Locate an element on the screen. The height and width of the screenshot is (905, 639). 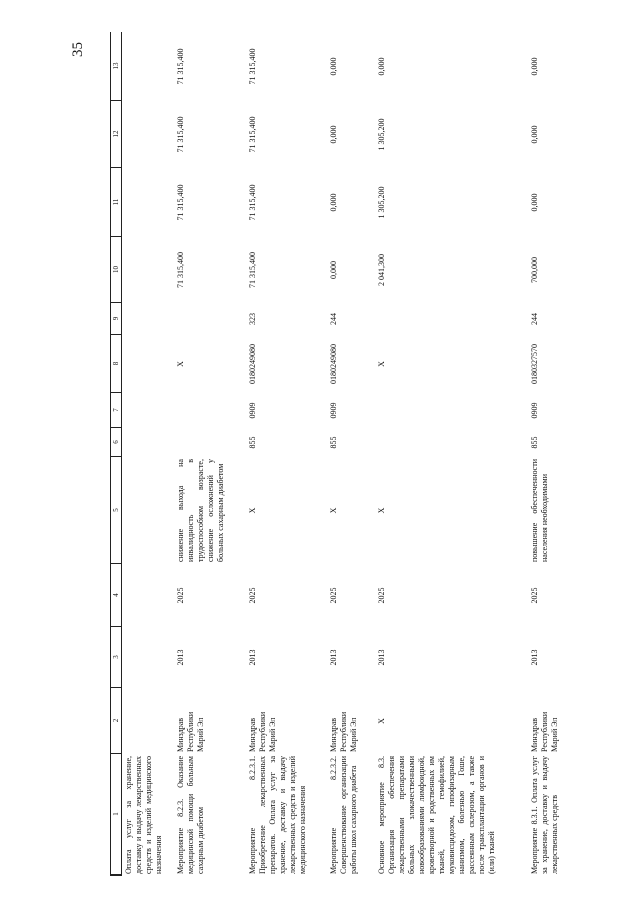
column-header-9: 9 is located at coordinates (116, 319).